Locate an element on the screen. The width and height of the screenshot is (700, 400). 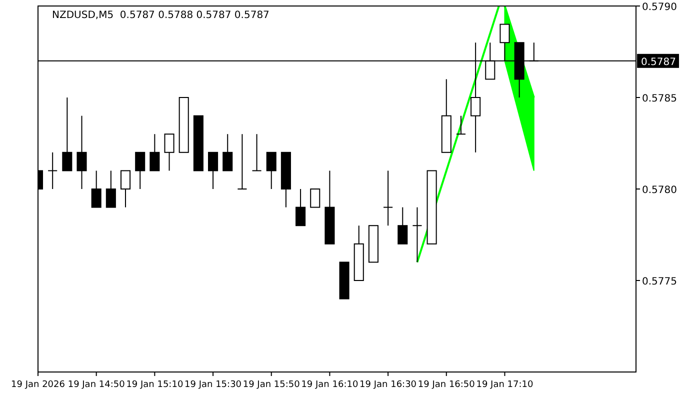
x-tick-label: 19 Jan 16:10 is located at coordinates (329, 385).